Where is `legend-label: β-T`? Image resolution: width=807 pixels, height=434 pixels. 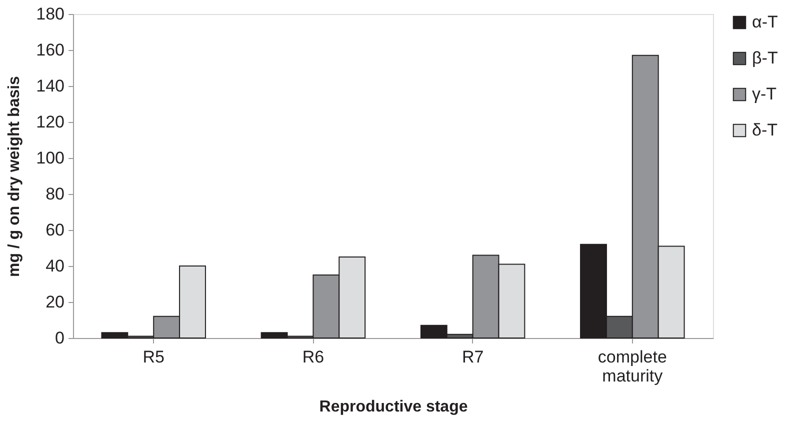
legend-label: β-T is located at coordinates (765, 58).